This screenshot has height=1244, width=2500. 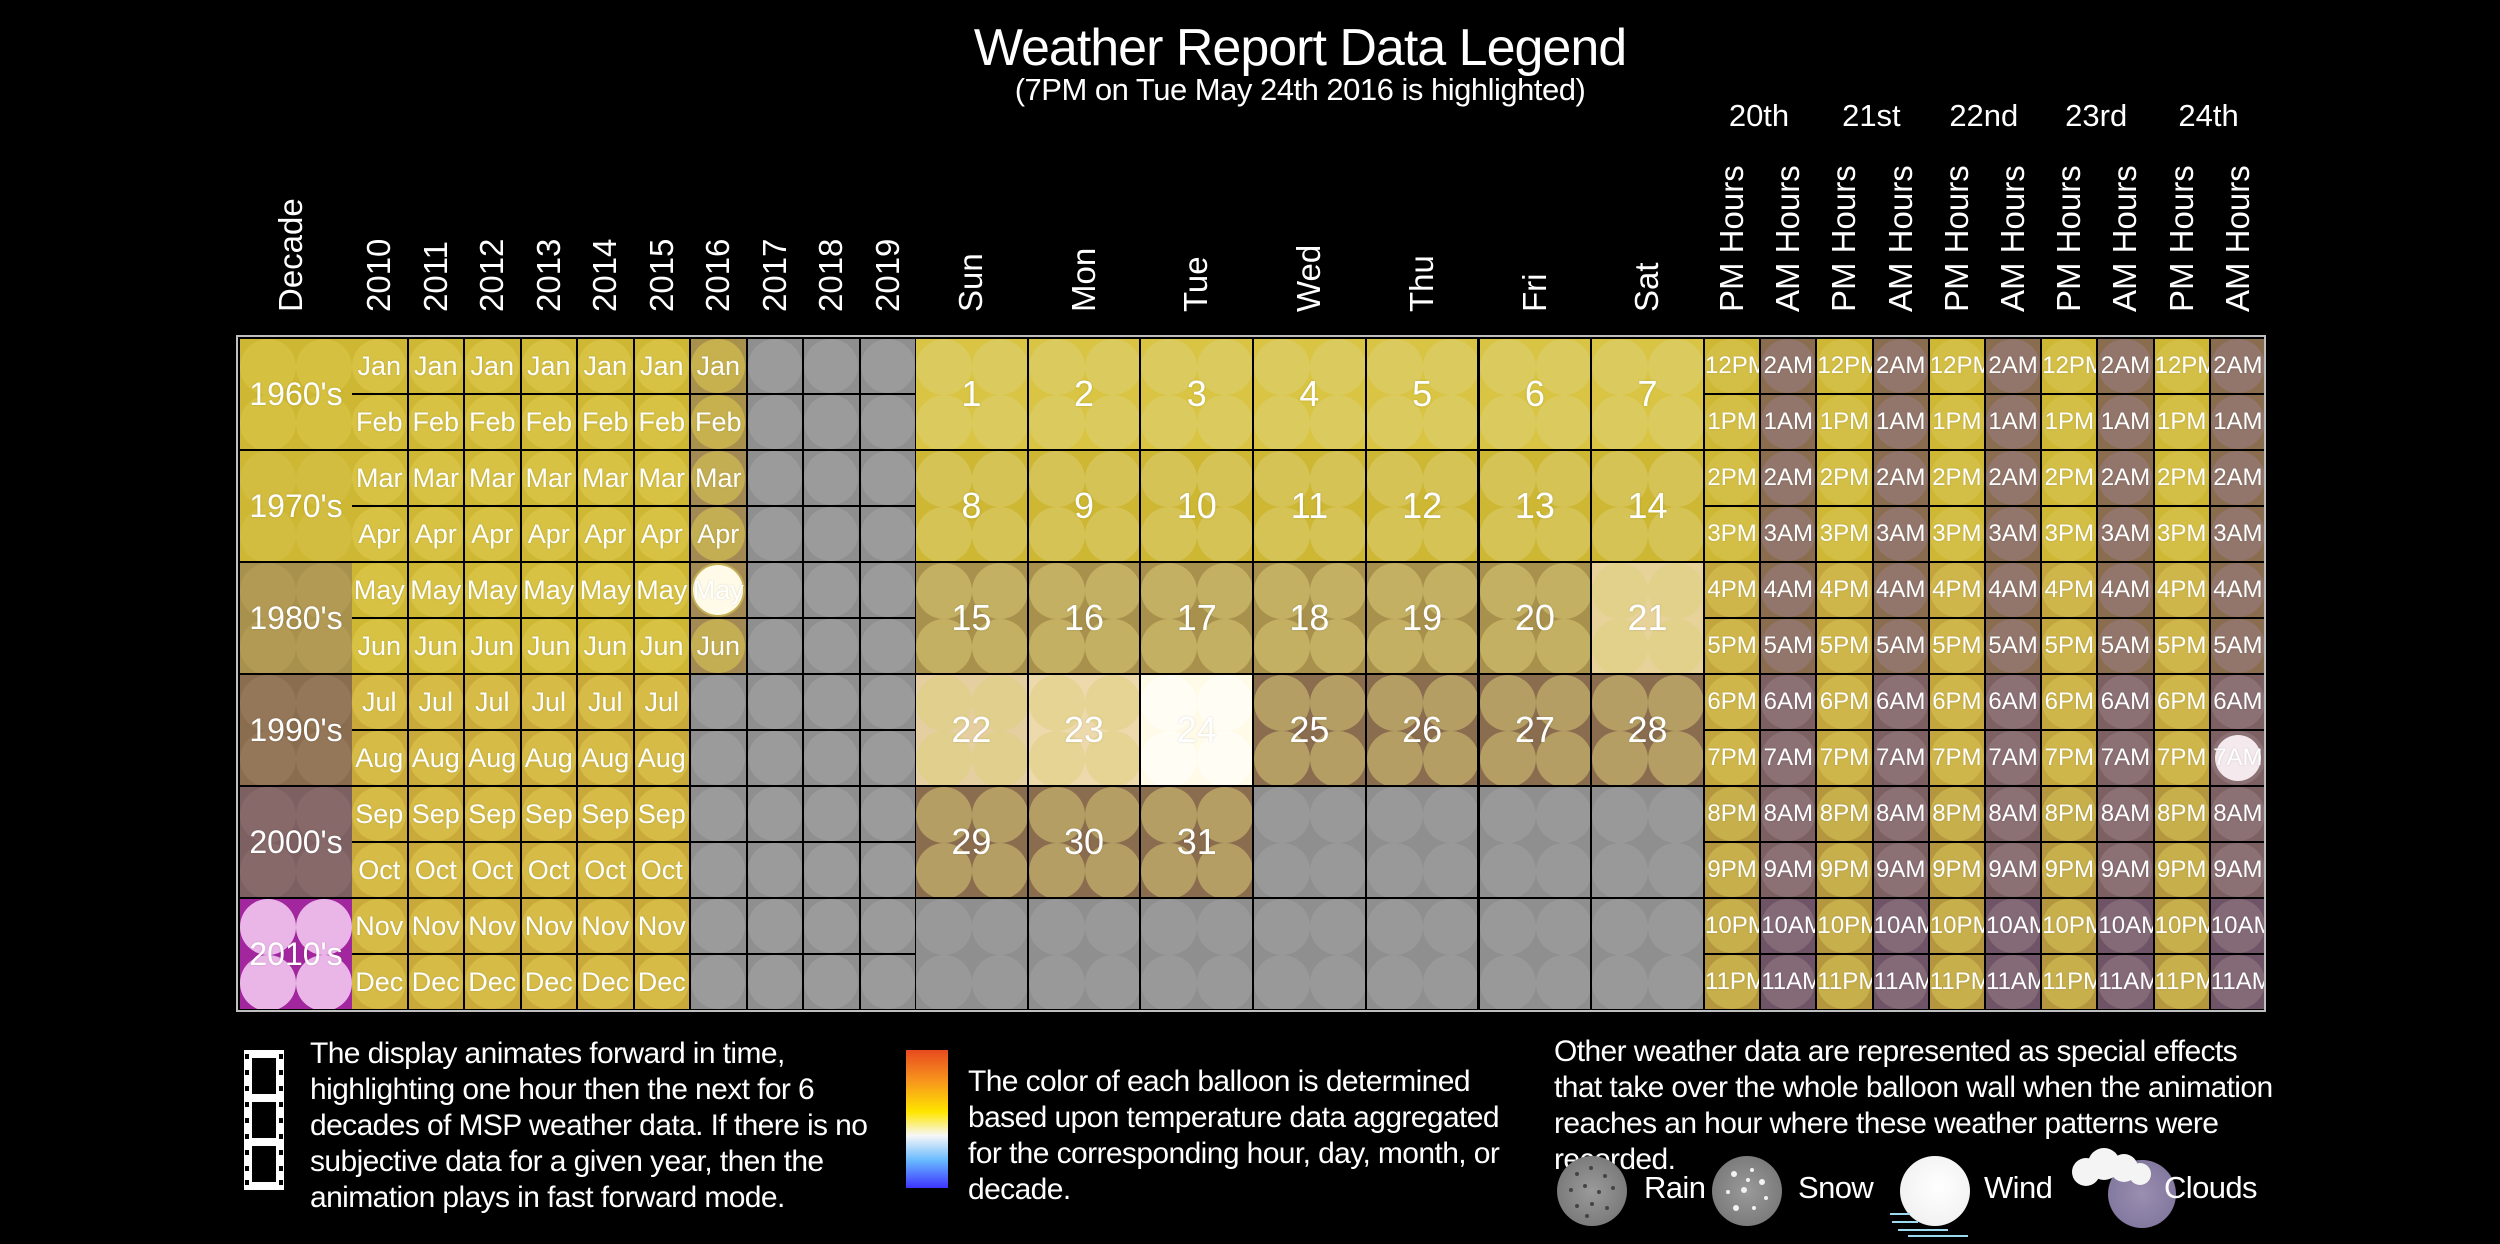 What do you see at coordinates (548, 814) in the screenshot?
I see `month-cell: Sep` at bounding box center [548, 814].